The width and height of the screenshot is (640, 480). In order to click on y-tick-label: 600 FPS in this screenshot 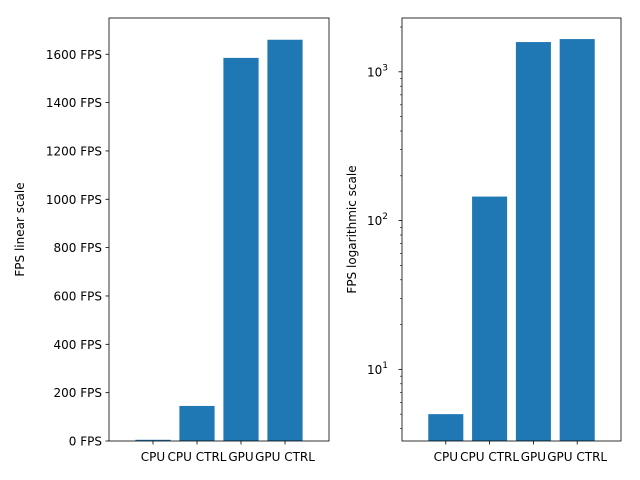, I will do `click(78, 296)`.